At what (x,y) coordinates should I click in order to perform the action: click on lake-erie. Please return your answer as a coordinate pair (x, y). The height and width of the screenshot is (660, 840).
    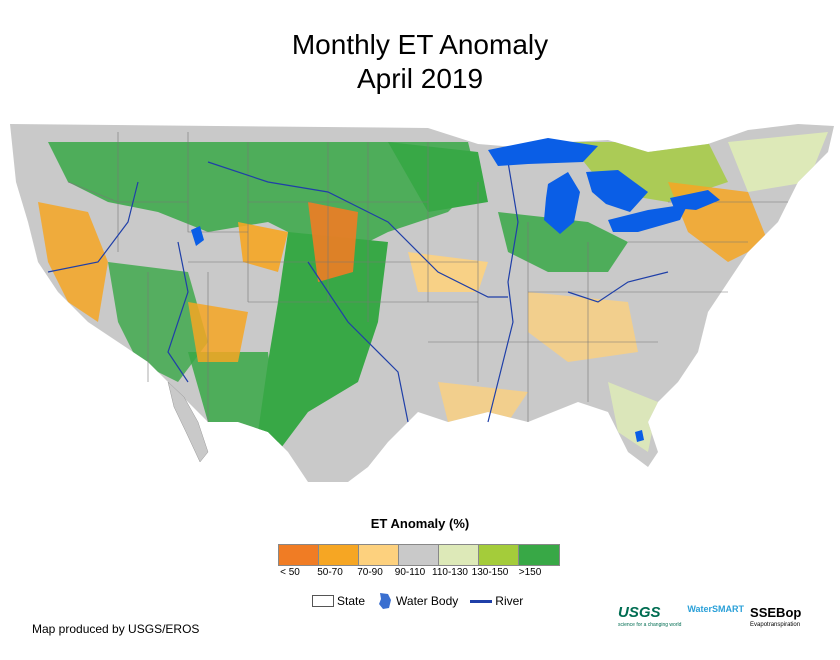
    Looking at the image, I should click on (648, 218).